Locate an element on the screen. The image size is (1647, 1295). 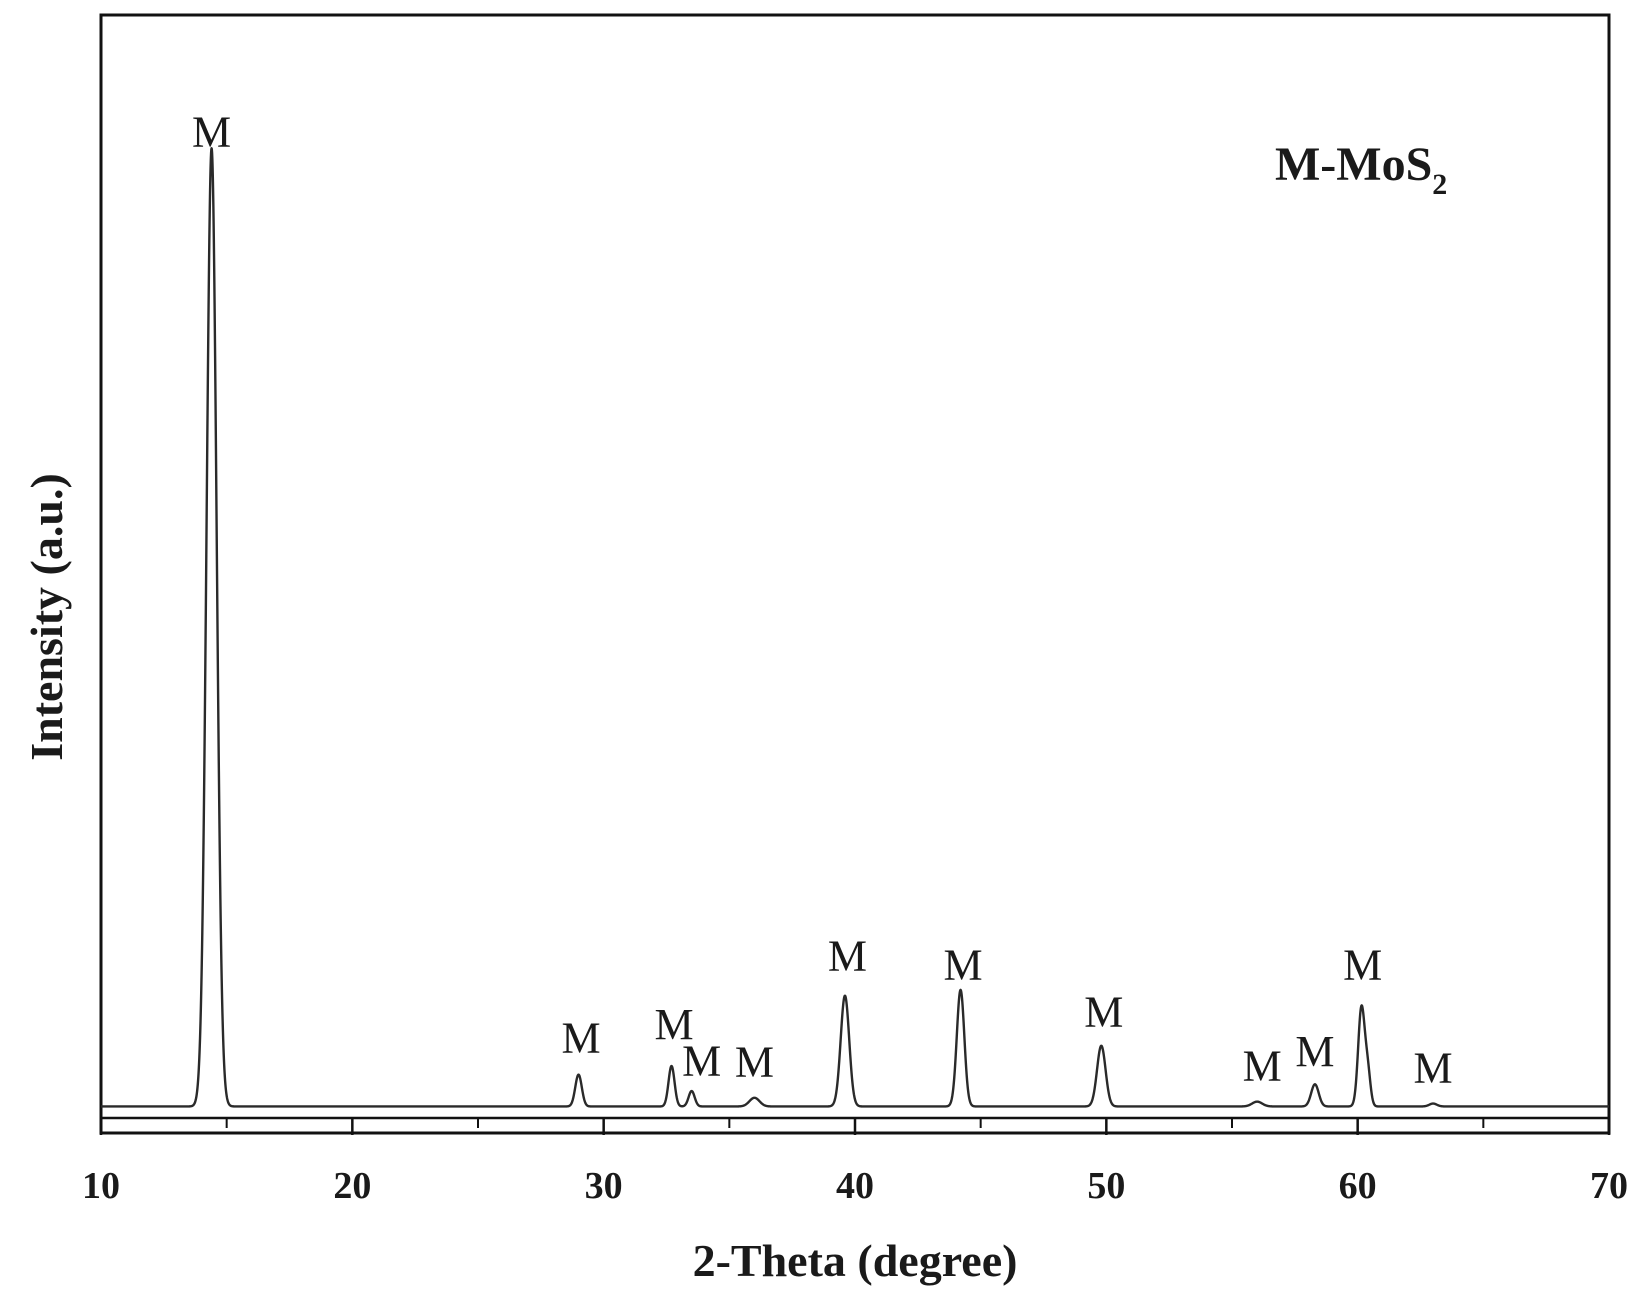
x-axis-title: 2-Theta (degree) is located at coordinates (855, 1260).